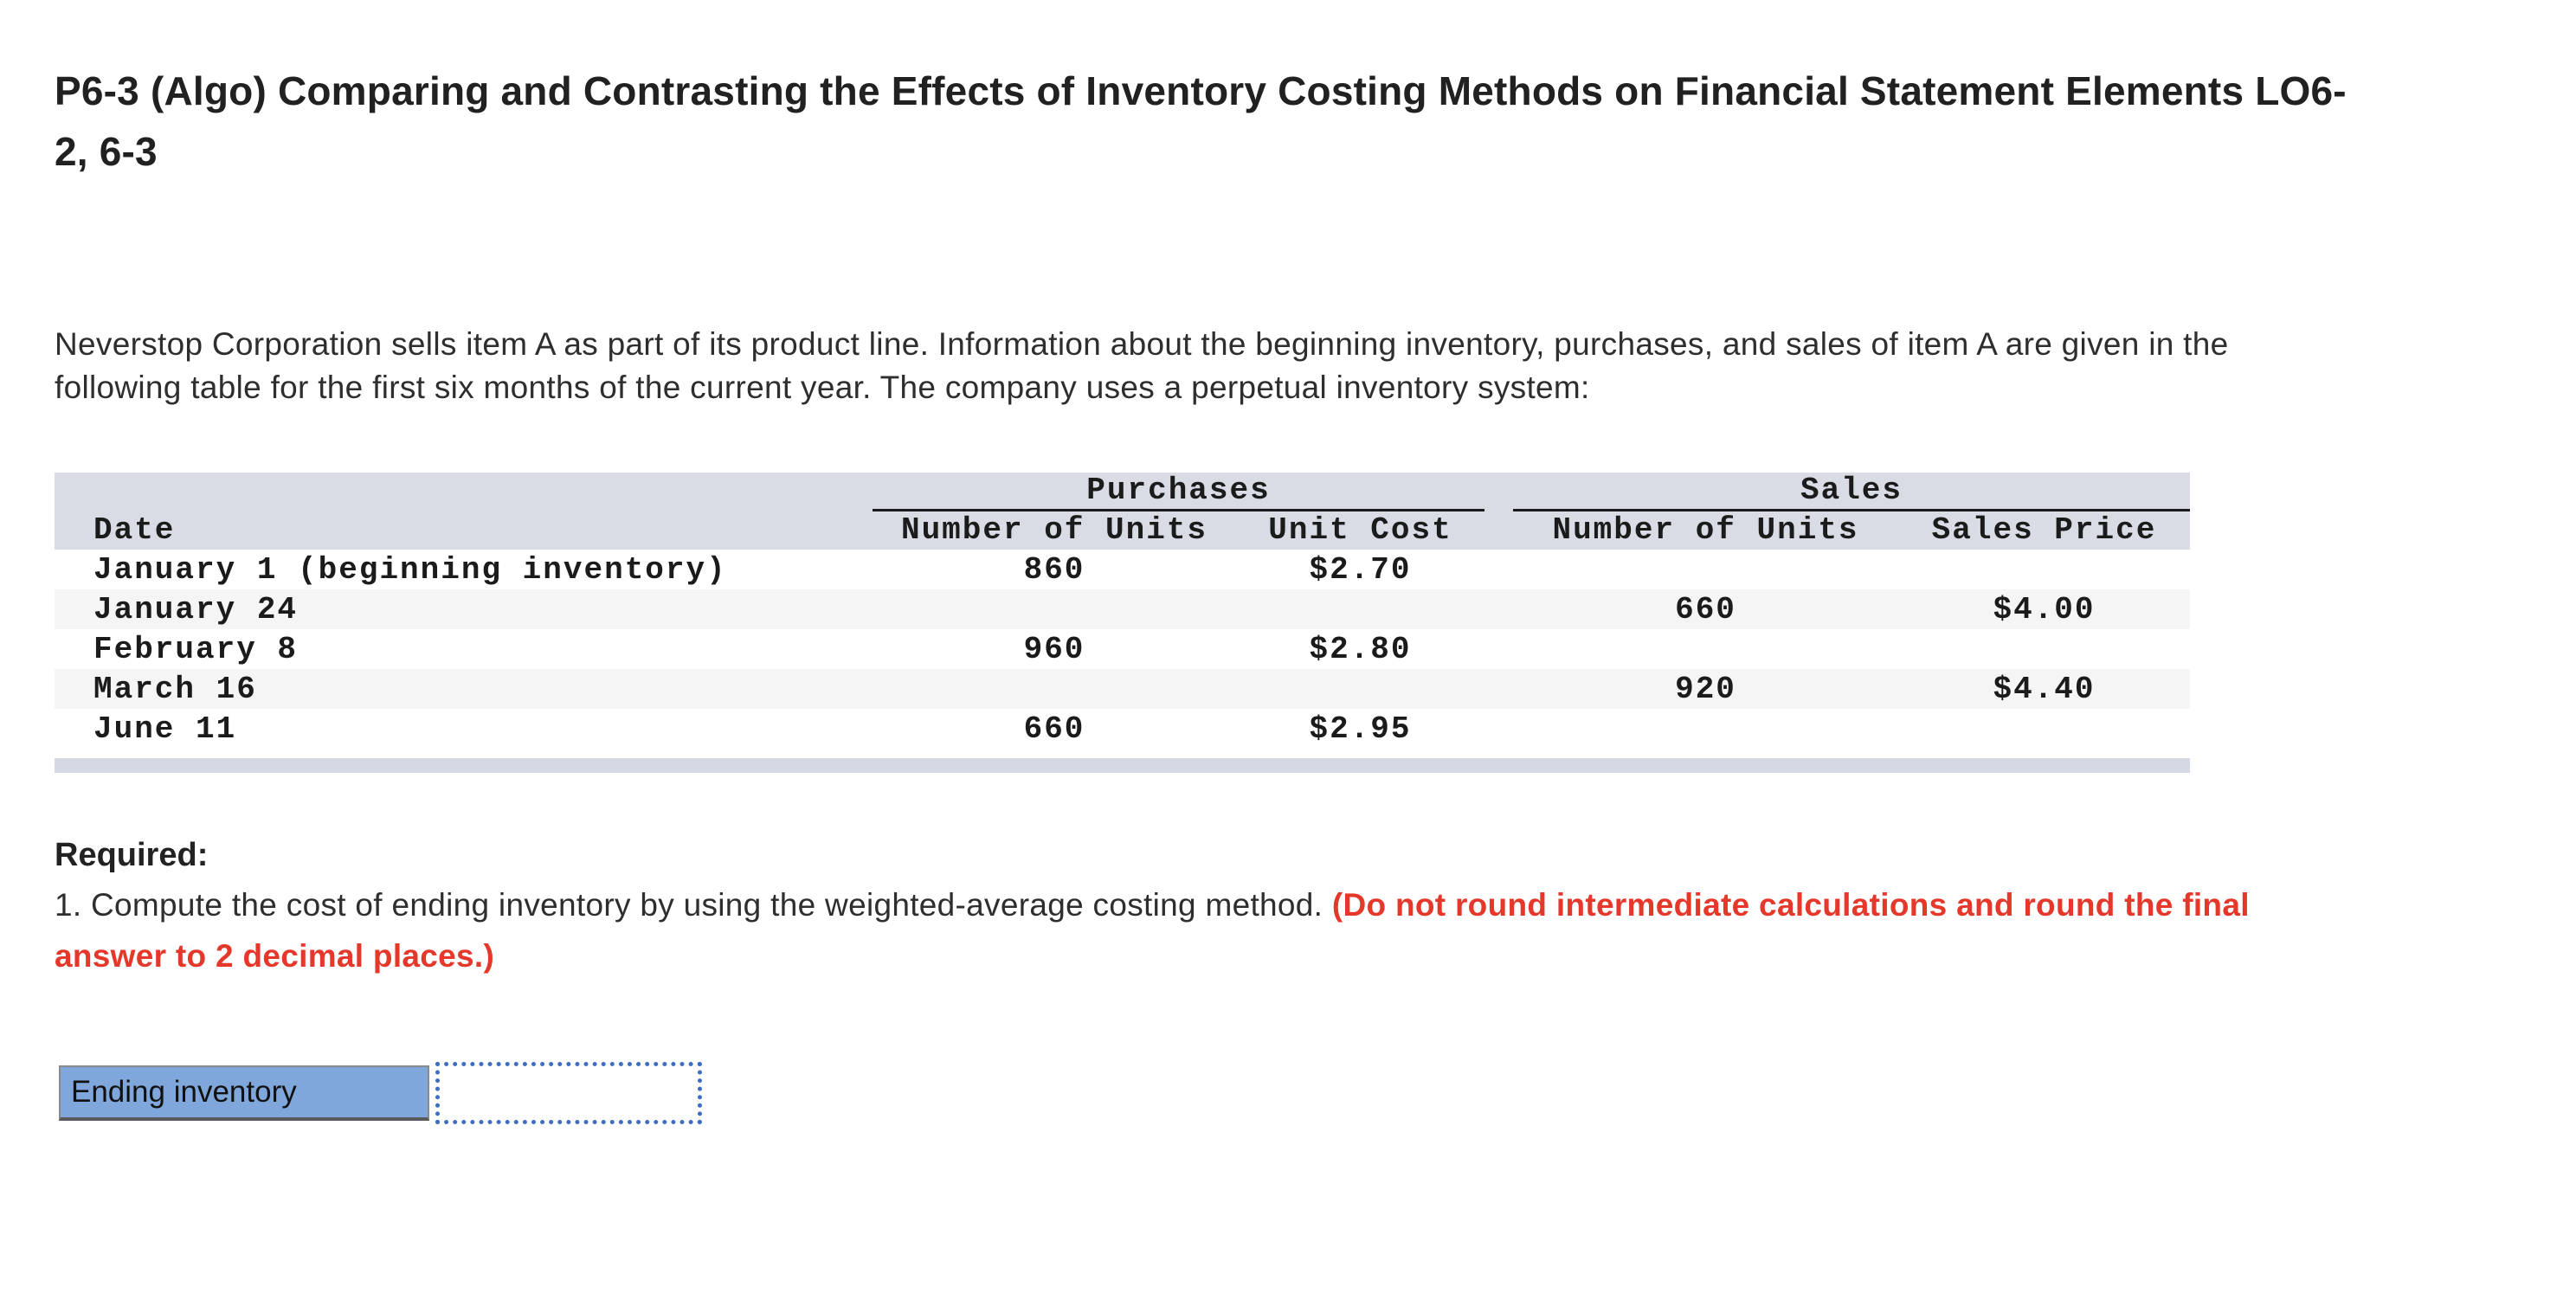  What do you see at coordinates (1054, 530) in the screenshot?
I see `column-header-purchase-units: Number of Units` at bounding box center [1054, 530].